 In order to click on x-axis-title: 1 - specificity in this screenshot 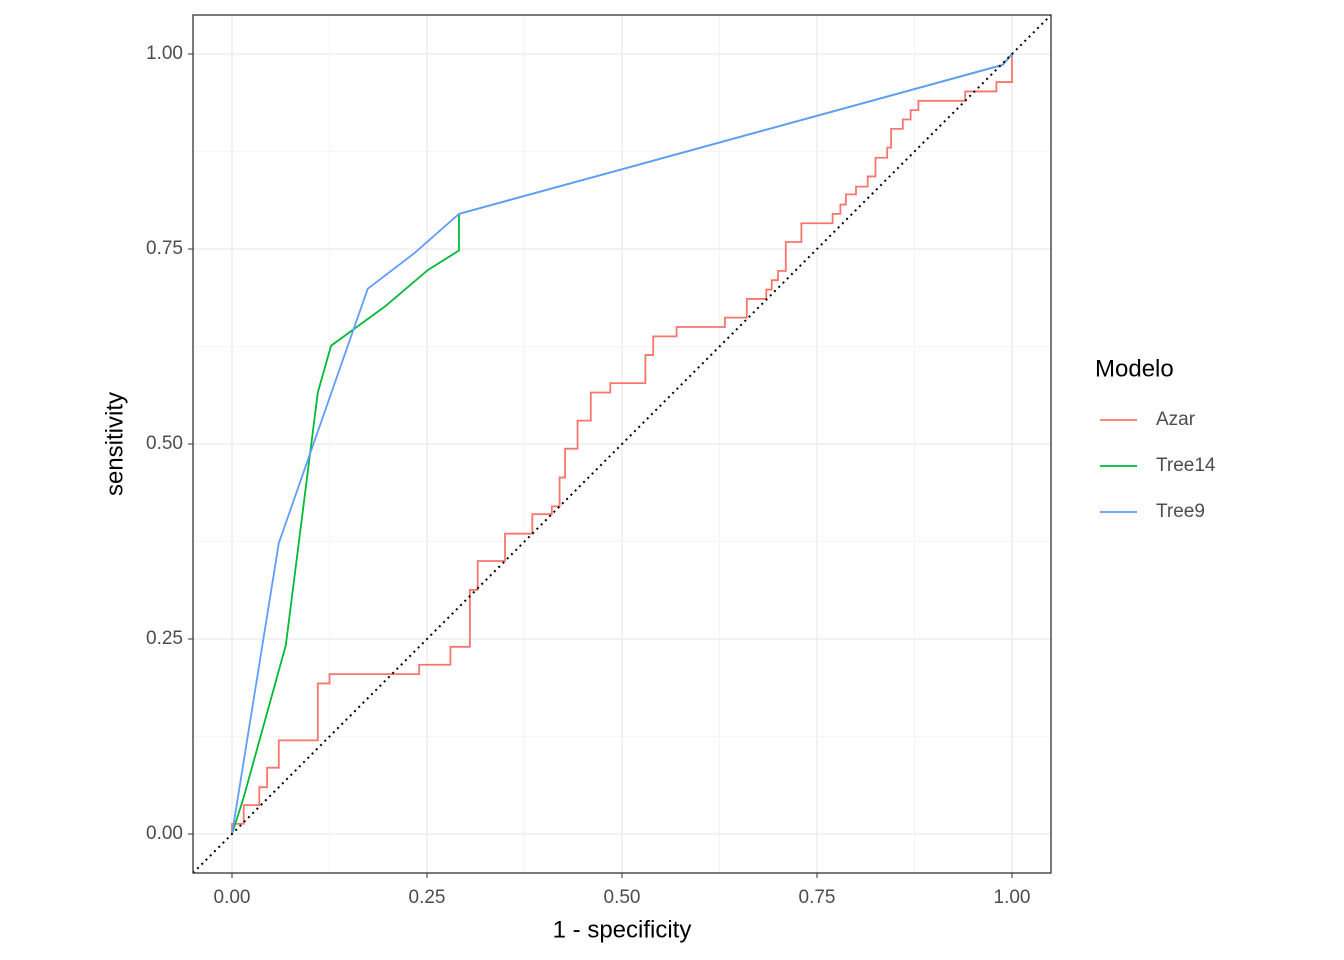, I will do `click(622, 929)`.